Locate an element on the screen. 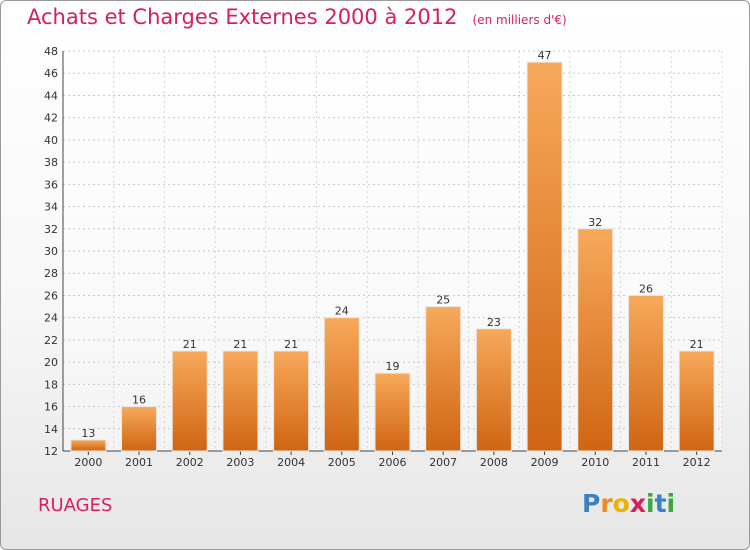 This screenshot has height=550, width=750. logo-letter: o is located at coordinates (621, 503).